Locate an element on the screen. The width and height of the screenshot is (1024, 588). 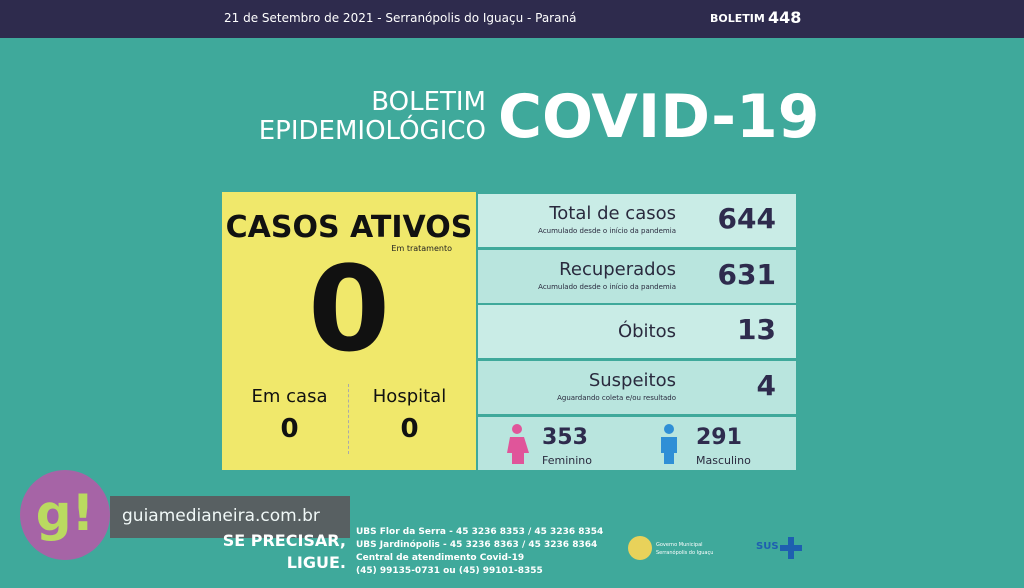
home-label: Em casa is located at coordinates (289, 396).